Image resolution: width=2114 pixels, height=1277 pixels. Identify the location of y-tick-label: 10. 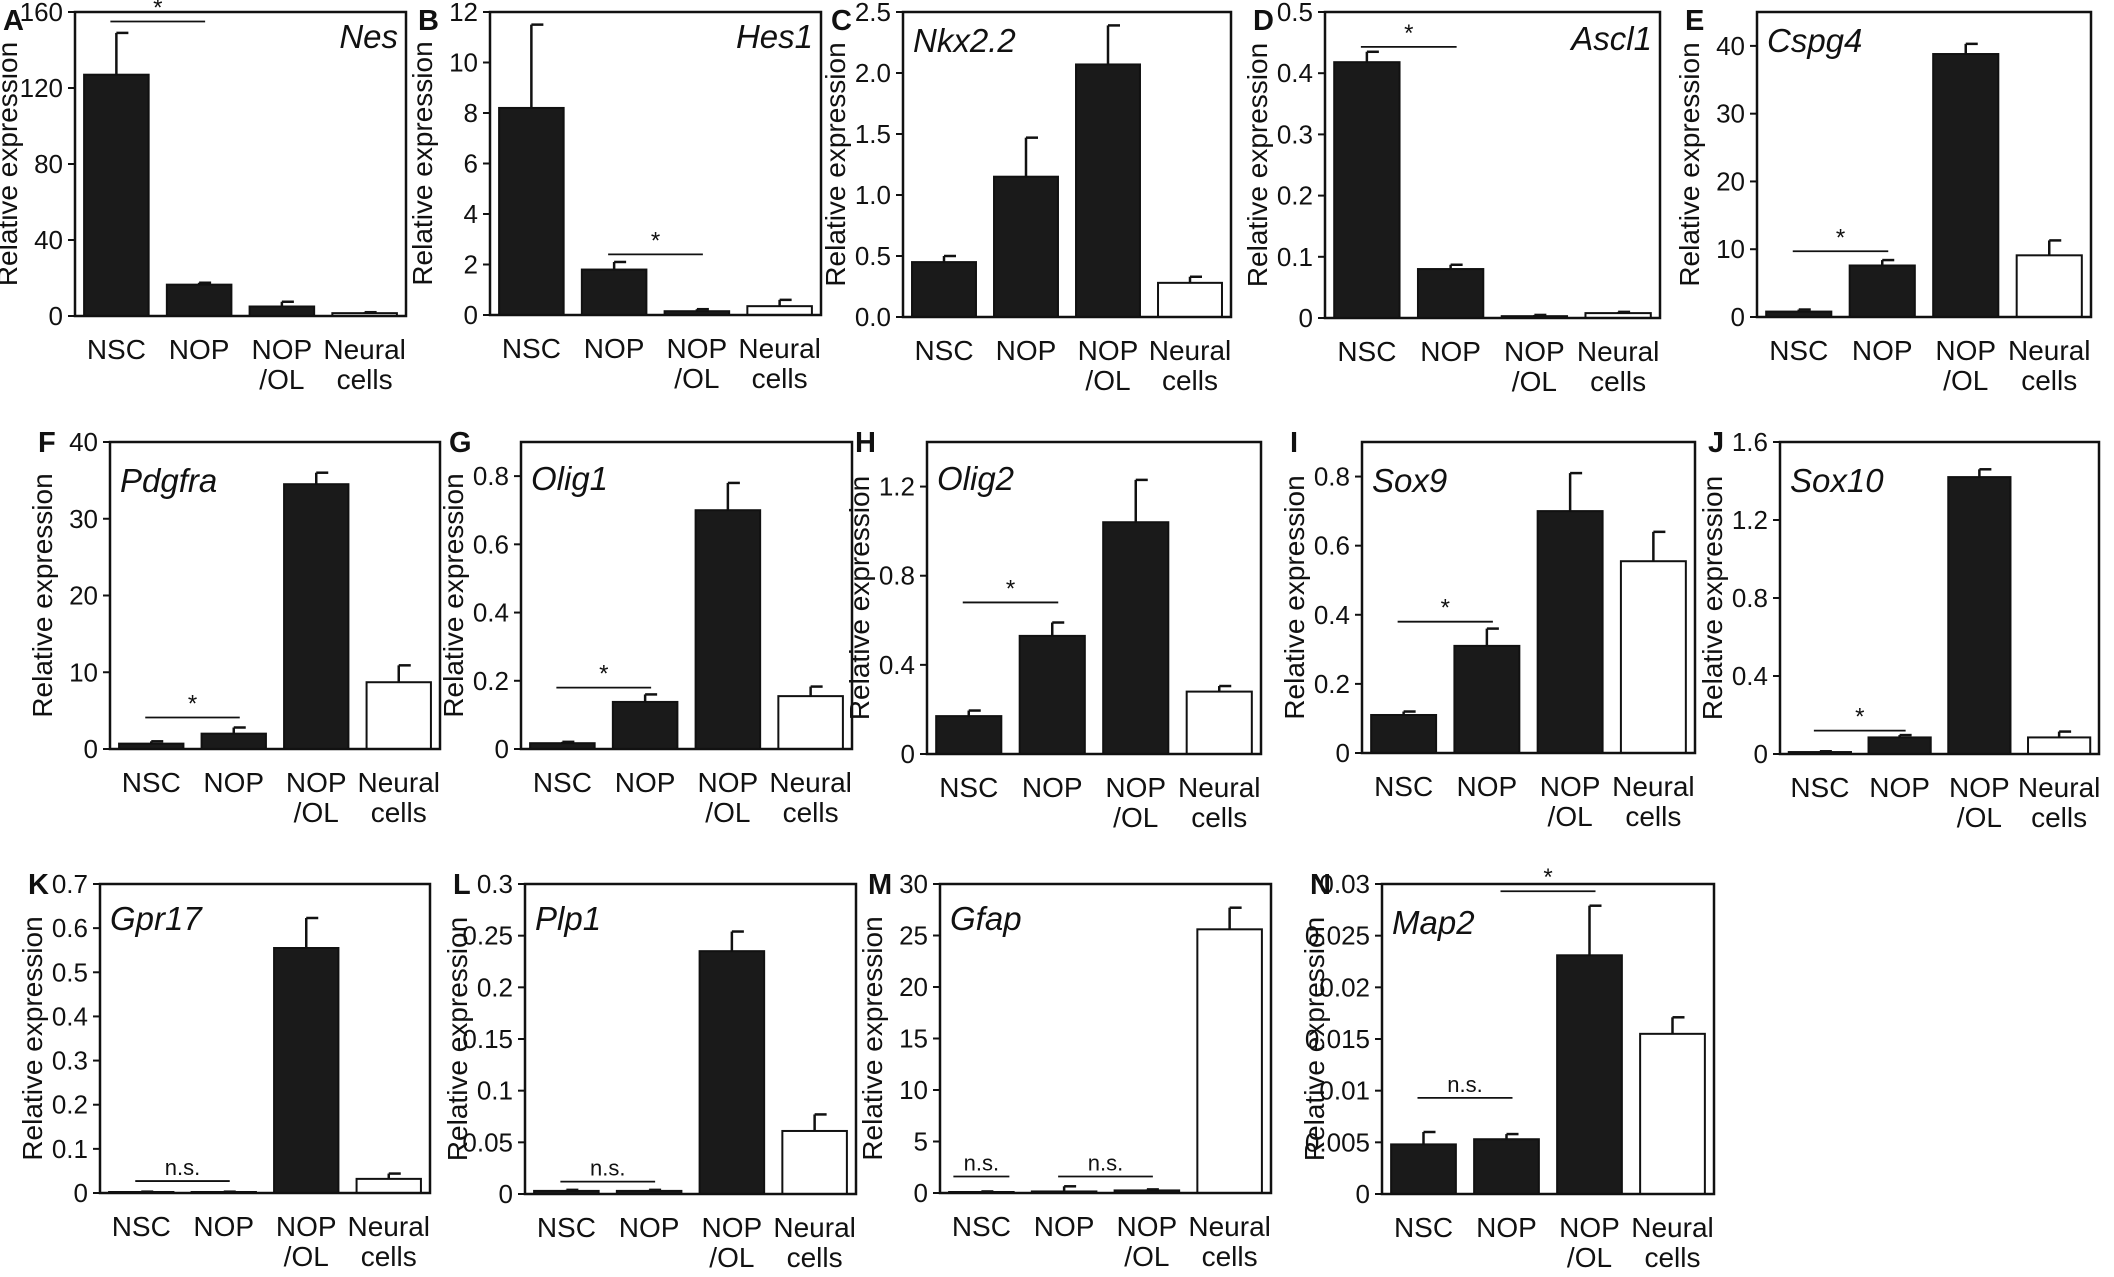
(913, 1090).